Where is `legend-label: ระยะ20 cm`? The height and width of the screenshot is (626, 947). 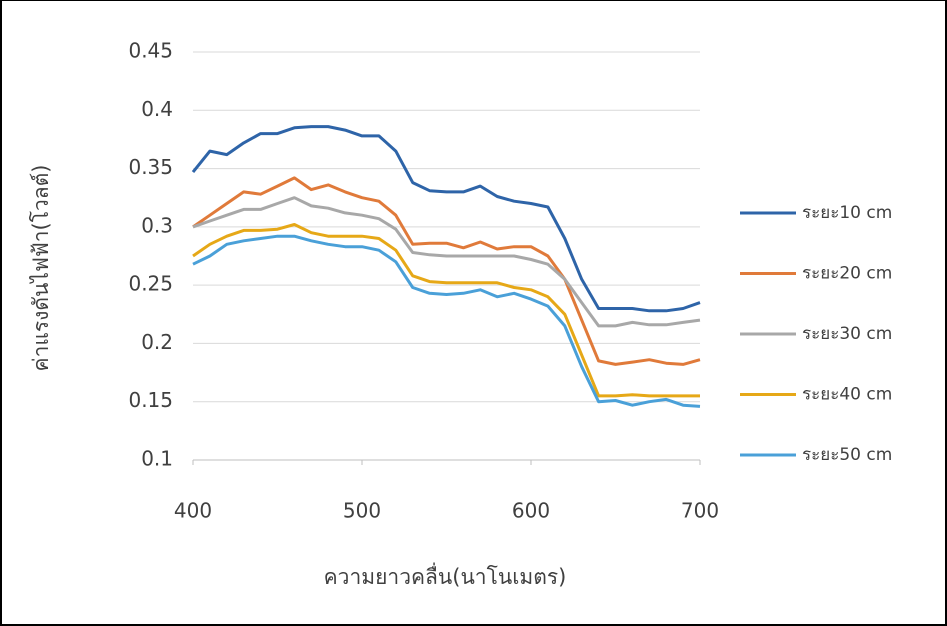
legend-label: ระยะ20 cm is located at coordinates (847, 274).